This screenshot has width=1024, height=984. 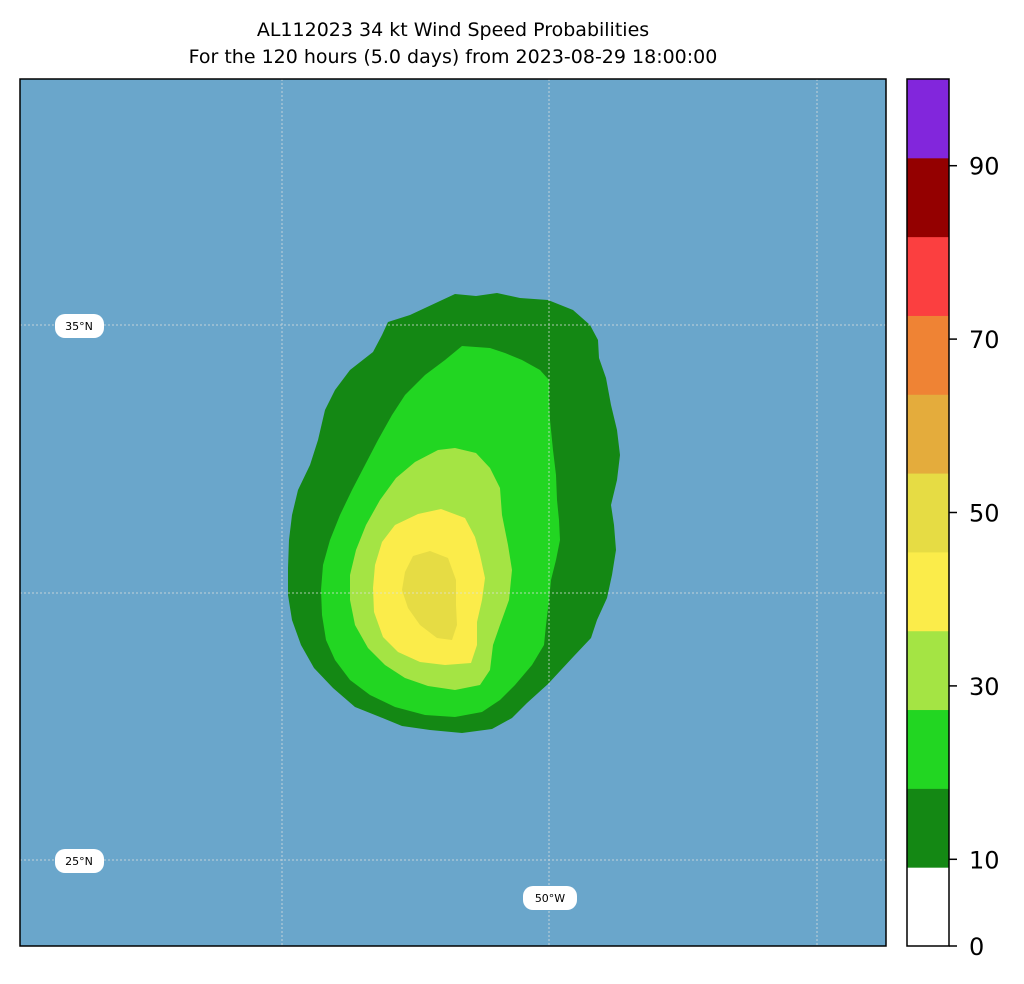 I want to click on colorbar-tick-label: 70, so click(x=984, y=340).